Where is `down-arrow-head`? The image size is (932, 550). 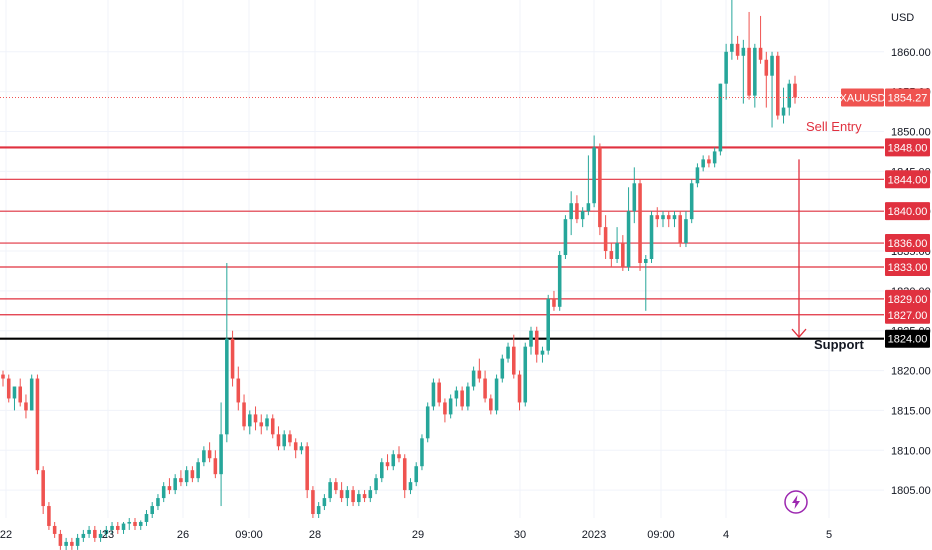
down-arrow-head is located at coordinates (799, 333).